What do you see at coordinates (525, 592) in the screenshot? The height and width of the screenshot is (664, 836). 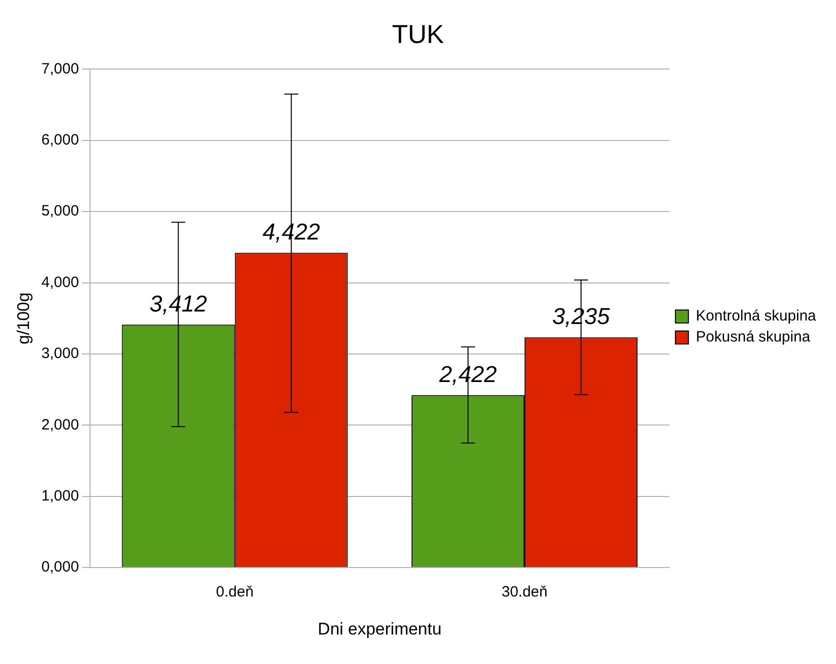 I see `x-tick-label: 30.deň` at bounding box center [525, 592].